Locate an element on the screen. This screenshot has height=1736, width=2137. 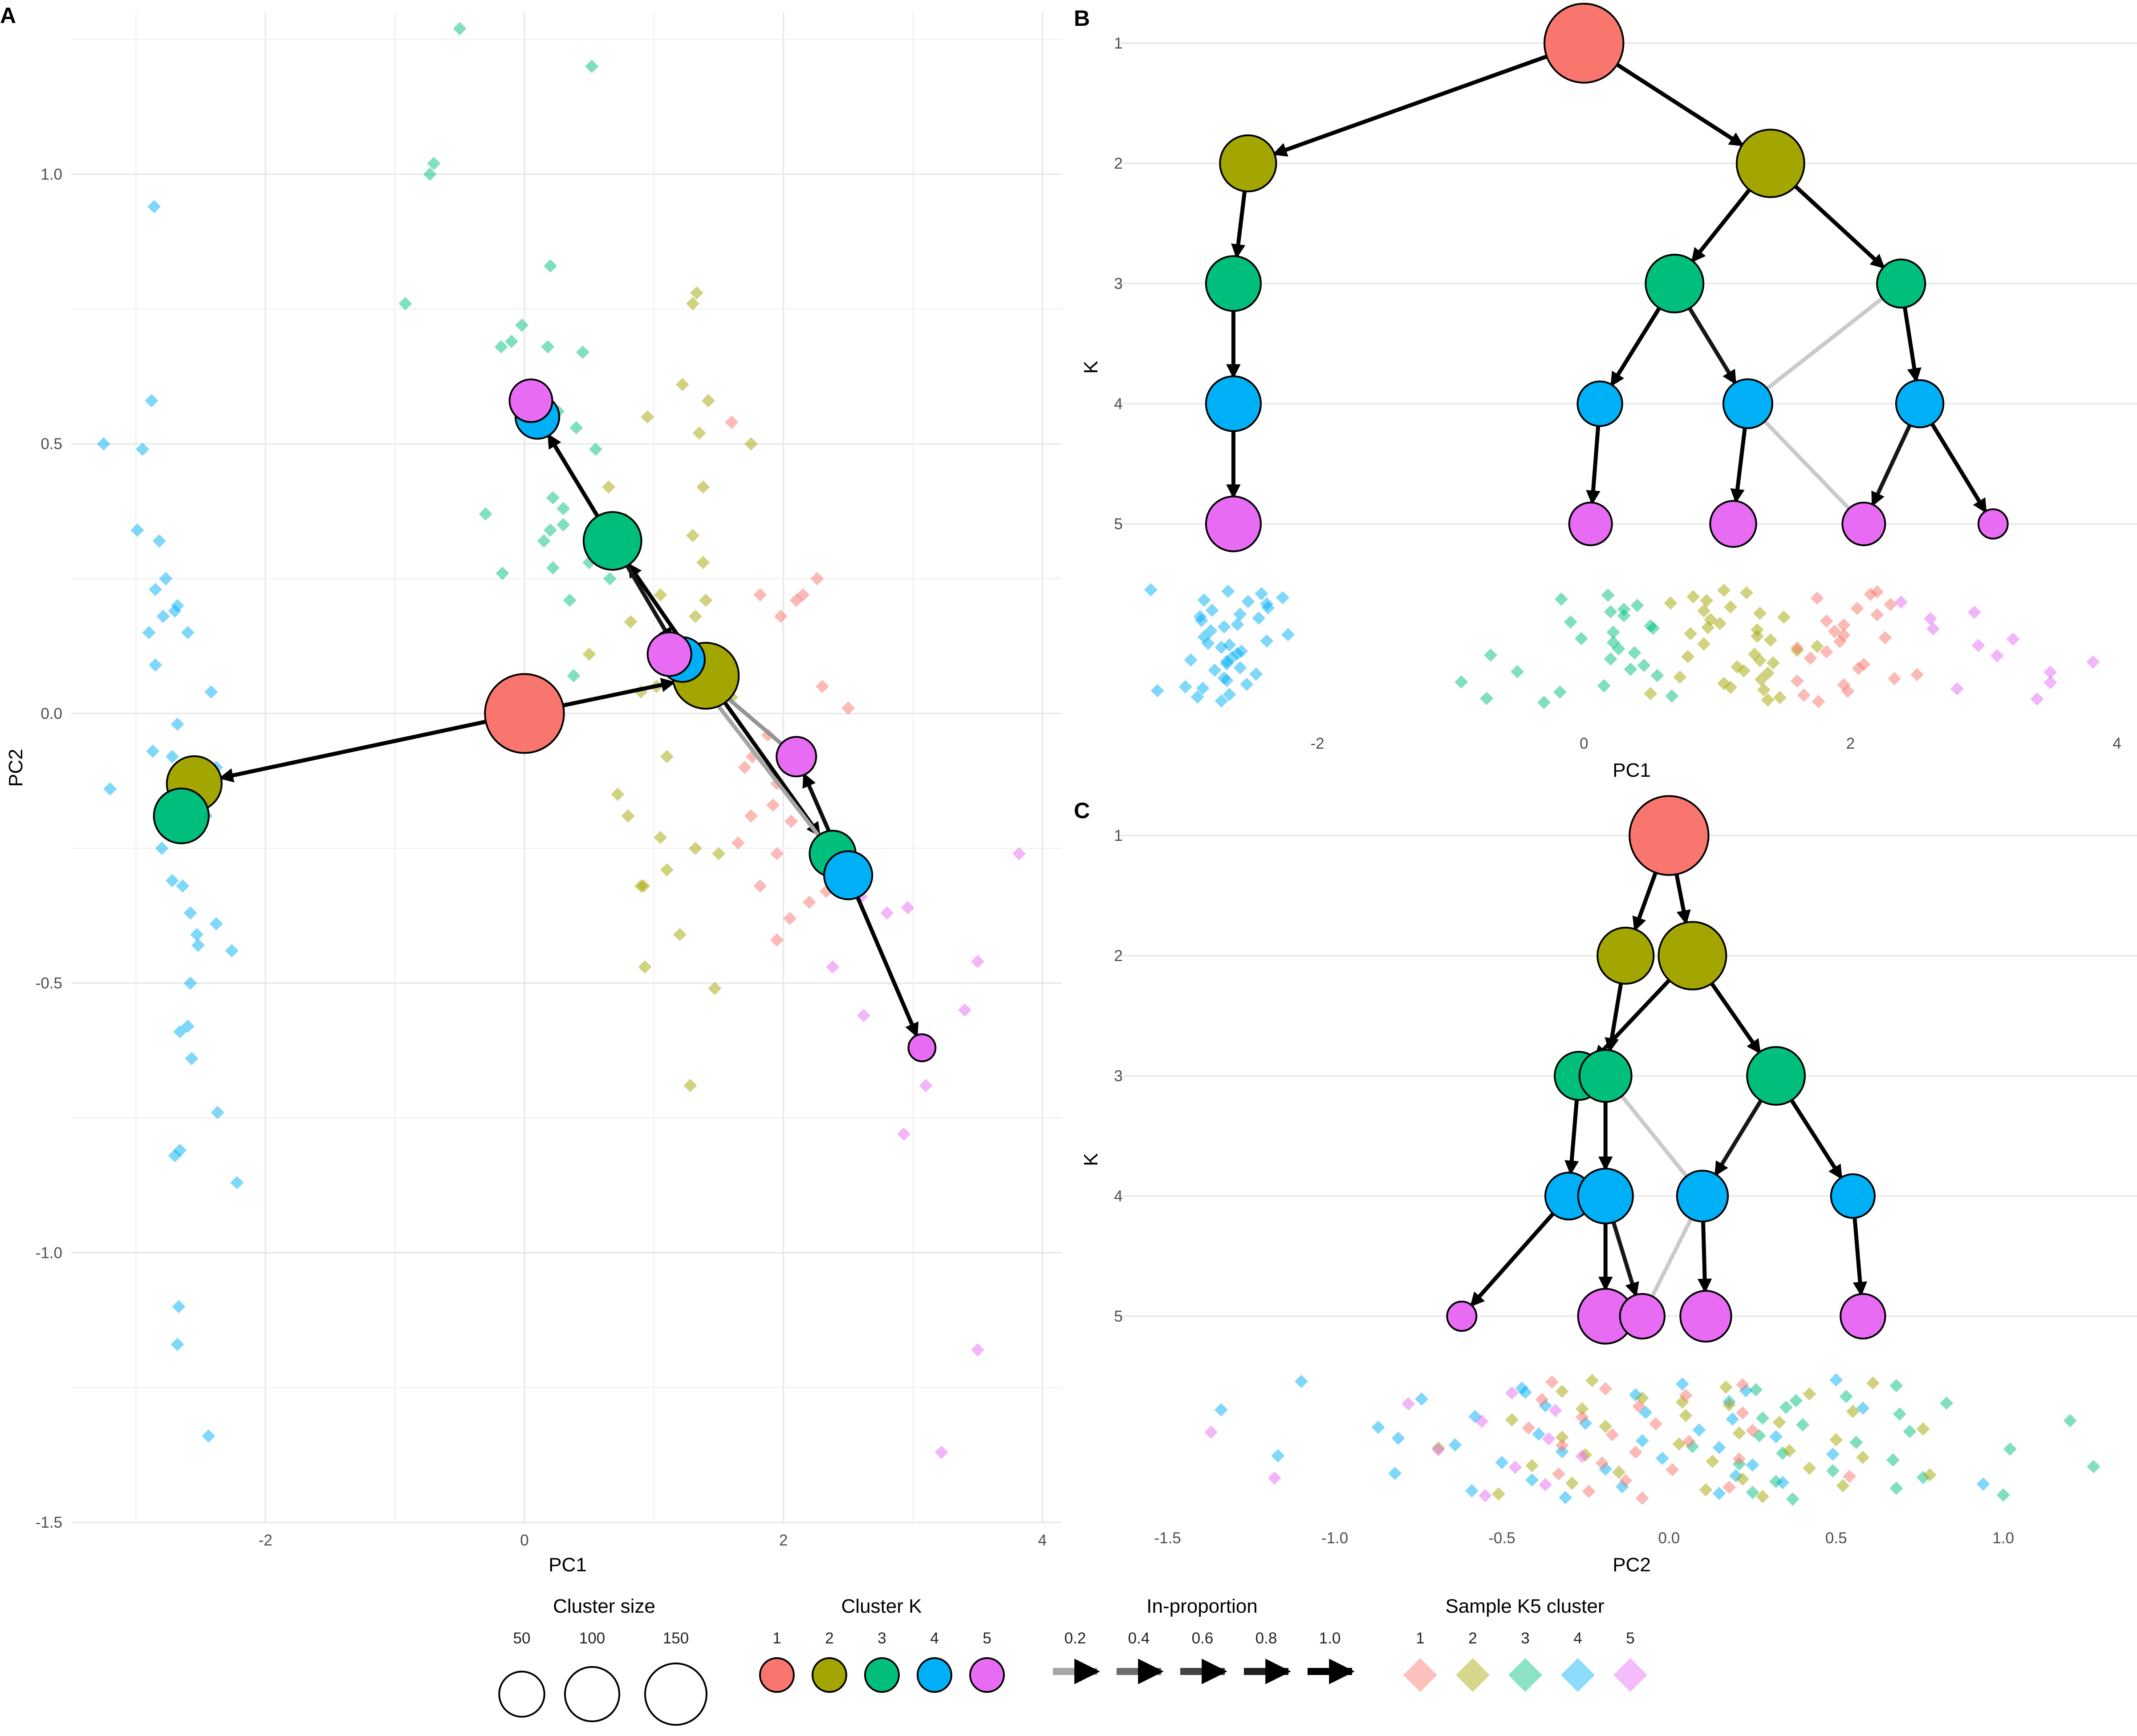
panel-b-edge-k1c1-k2c1 is located at coordinates (1410, 105).